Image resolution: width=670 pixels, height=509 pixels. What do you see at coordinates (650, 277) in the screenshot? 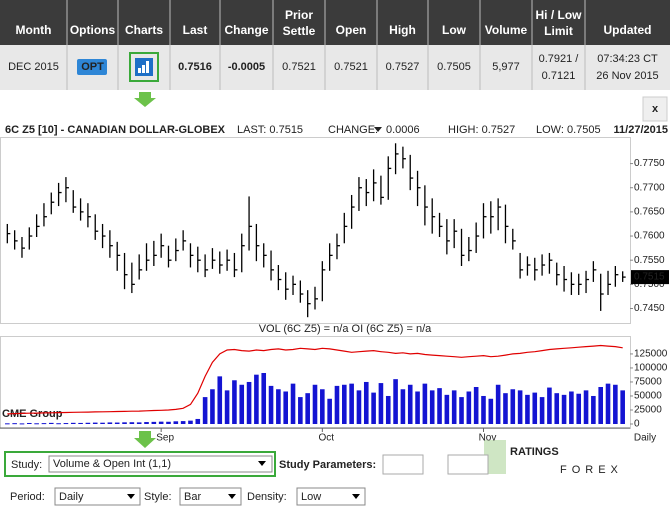
I see `last-price-marker` at bounding box center [650, 277].